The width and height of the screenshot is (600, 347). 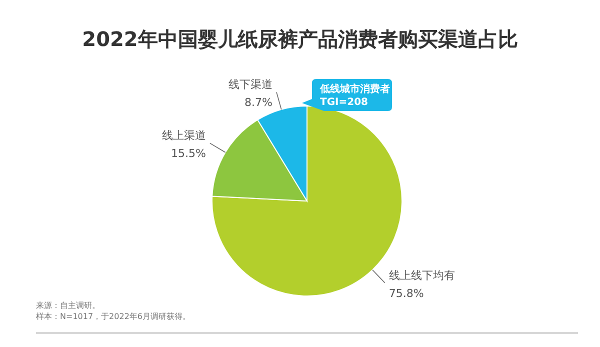 What do you see at coordinates (354, 89) in the screenshot?
I see `text: 低线城市消费者` at bounding box center [354, 89].